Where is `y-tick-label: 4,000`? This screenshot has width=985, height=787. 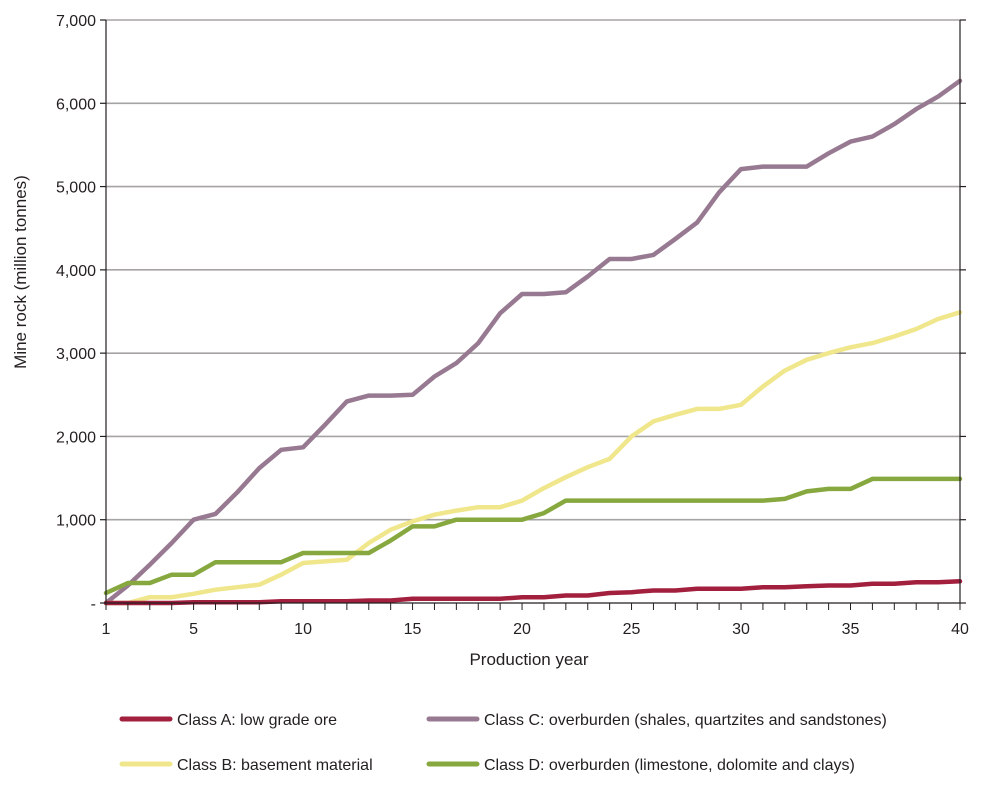
y-tick-label: 4,000 is located at coordinates (76, 271).